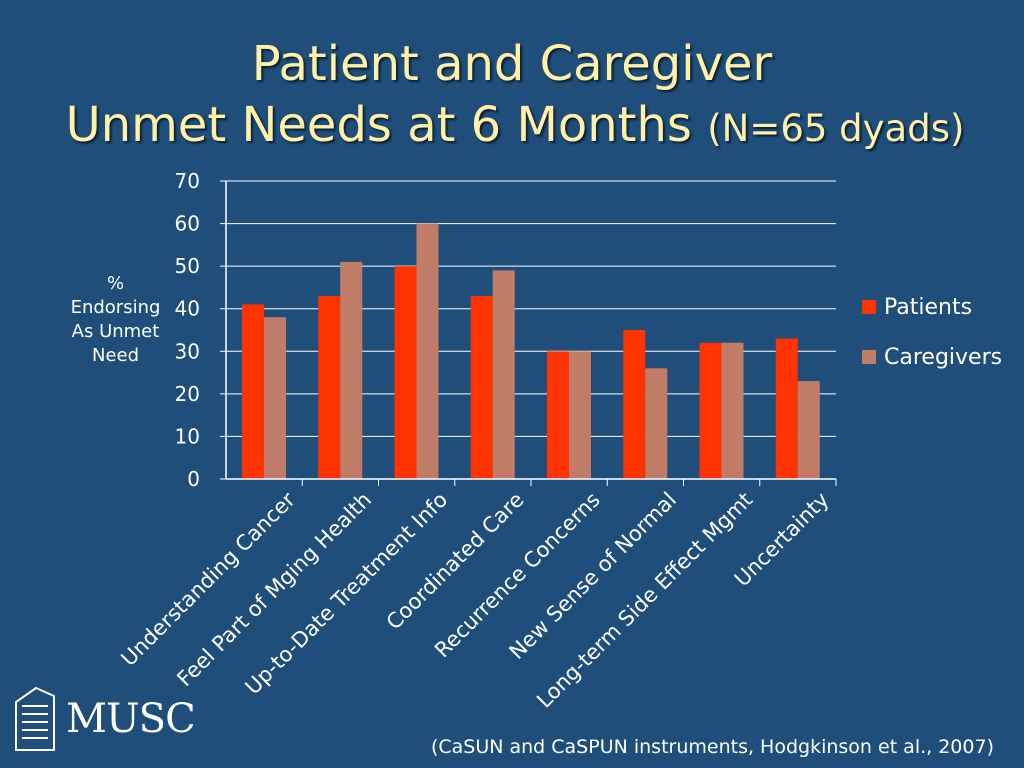 The width and height of the screenshot is (1024, 768). What do you see at coordinates (455, 561) in the screenshot?
I see `x-category-label: Coordinated Care` at bounding box center [455, 561].